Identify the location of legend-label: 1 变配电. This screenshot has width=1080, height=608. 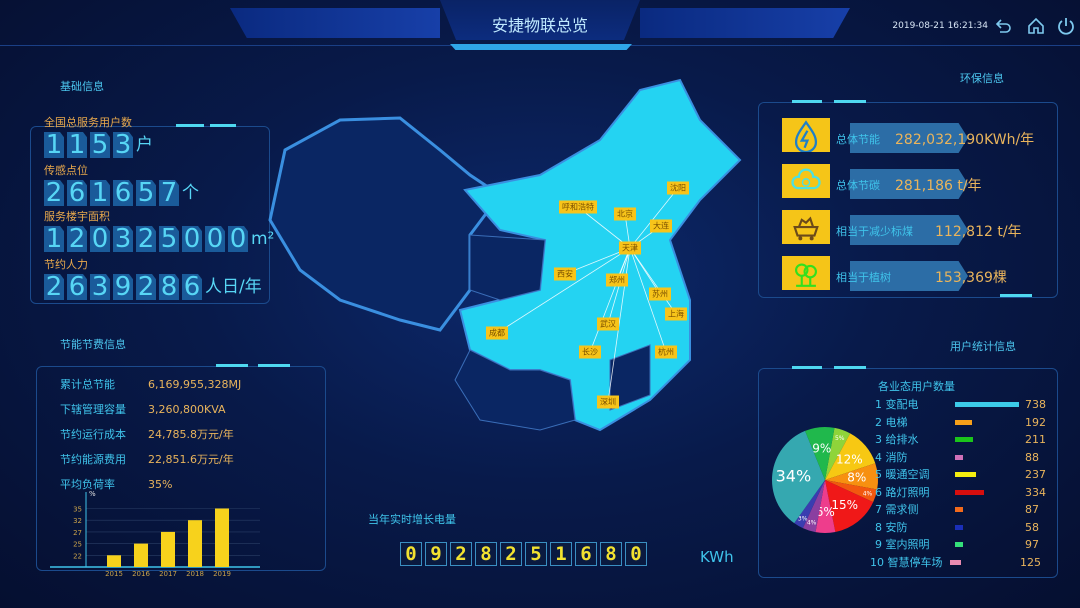
(897, 404).